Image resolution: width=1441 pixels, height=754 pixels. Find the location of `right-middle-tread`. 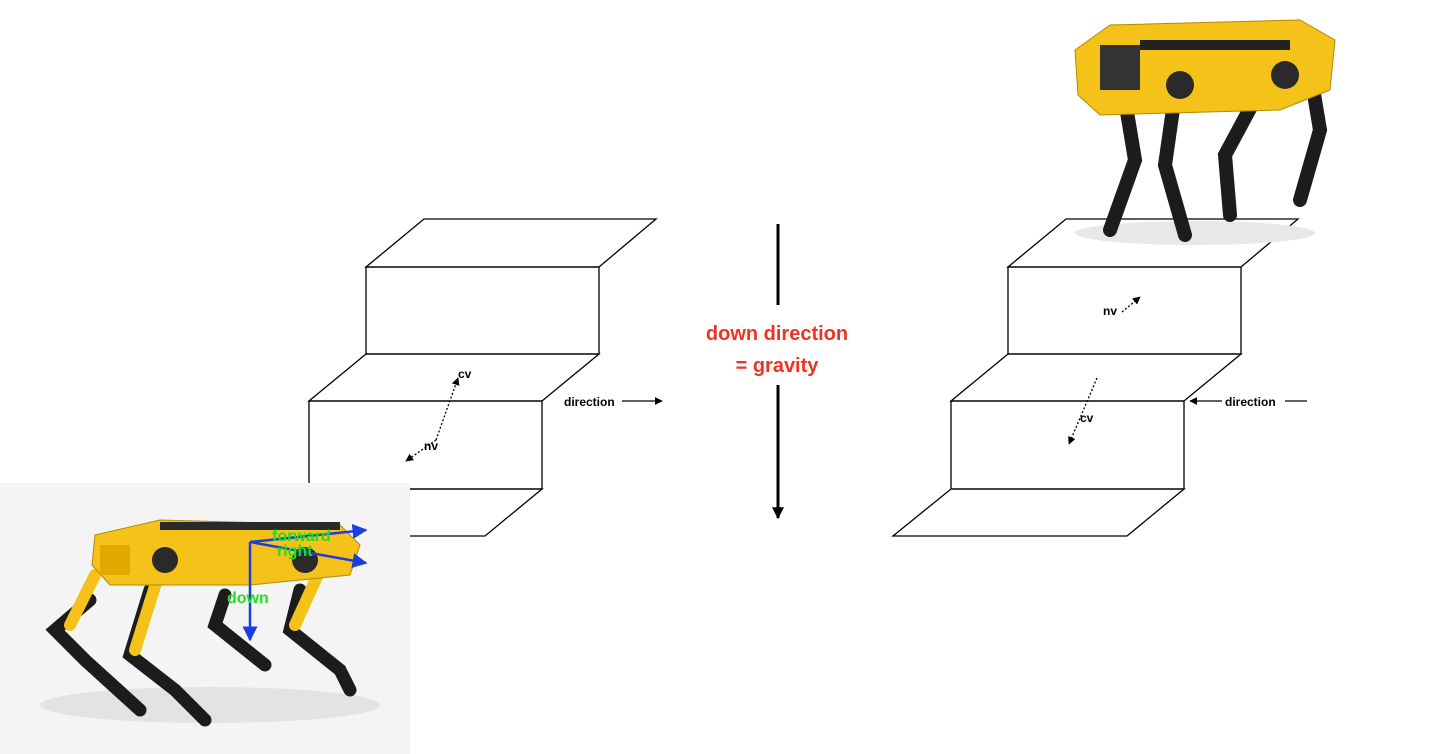

right-middle-tread is located at coordinates (1096, 377).